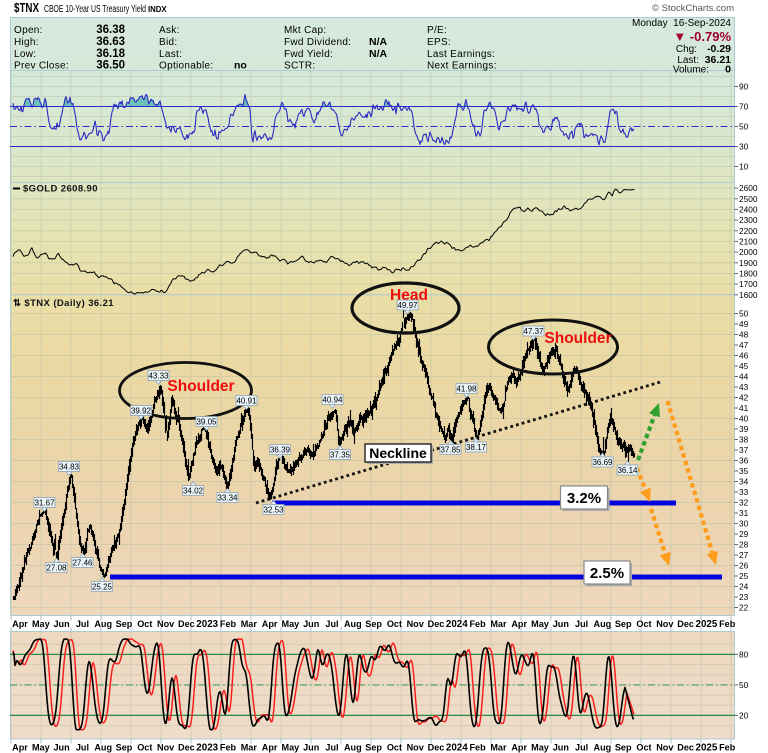 Image resolution: width=768 pixels, height=753 pixels. I want to click on svg-text: 38.17, so click(476, 447).